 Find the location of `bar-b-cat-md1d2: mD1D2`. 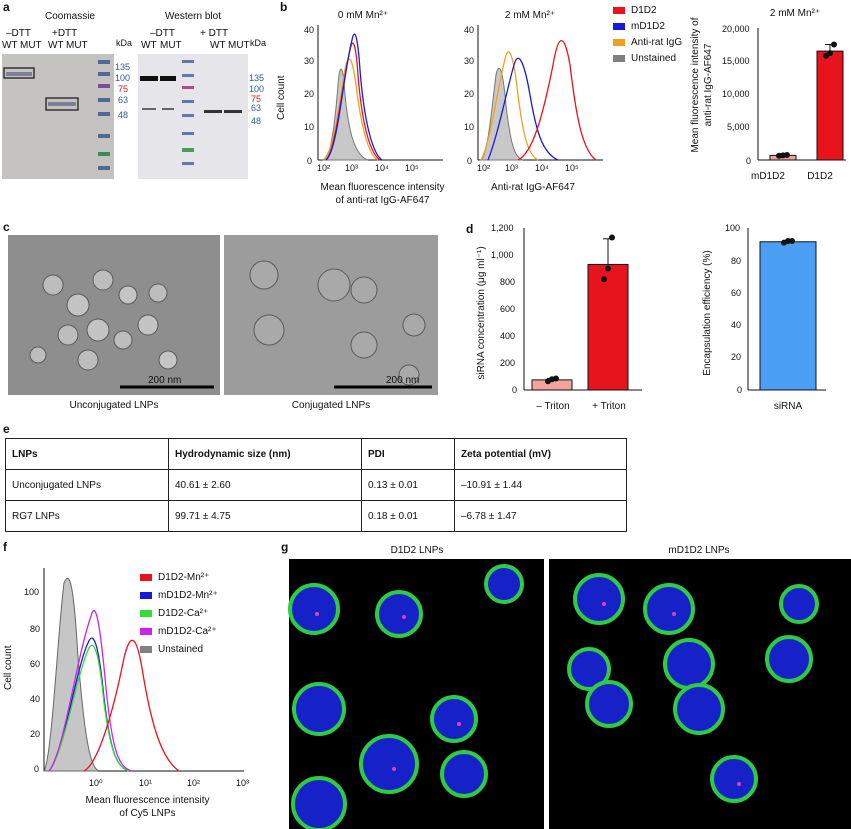

bar-b-cat-md1d2: mD1D2 is located at coordinates (768, 176).